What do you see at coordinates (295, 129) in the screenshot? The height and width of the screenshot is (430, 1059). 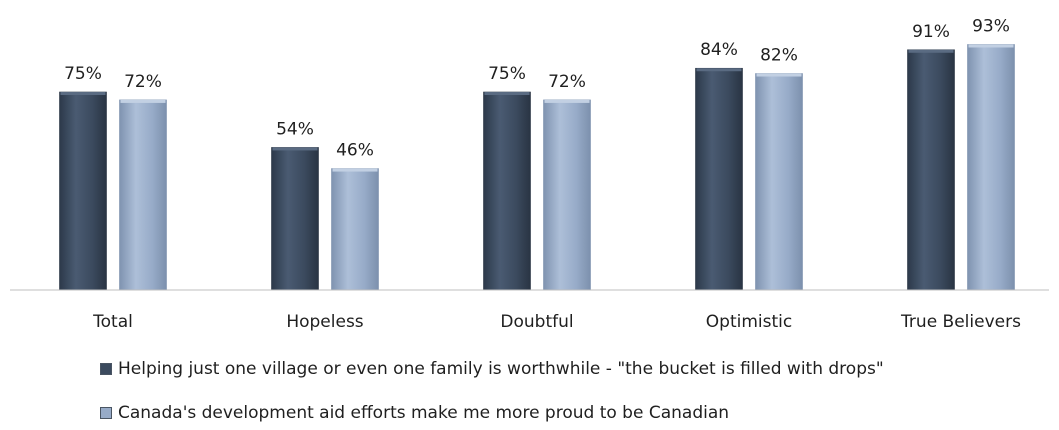 I see `data-label-hopeless-series-1: 54%` at bounding box center [295, 129].